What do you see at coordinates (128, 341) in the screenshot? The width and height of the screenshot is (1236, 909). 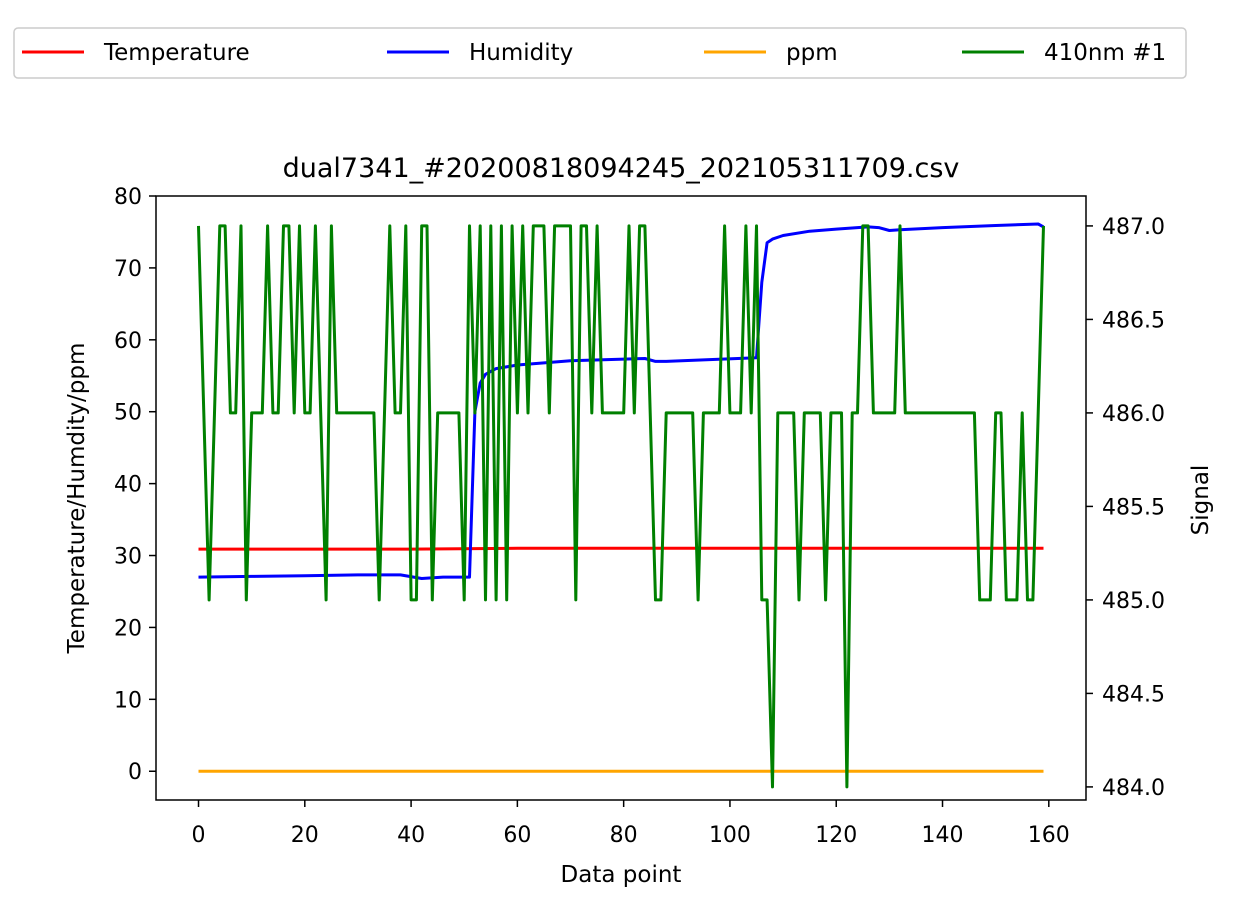 I see `y-tick-label: 60` at bounding box center [128, 341].